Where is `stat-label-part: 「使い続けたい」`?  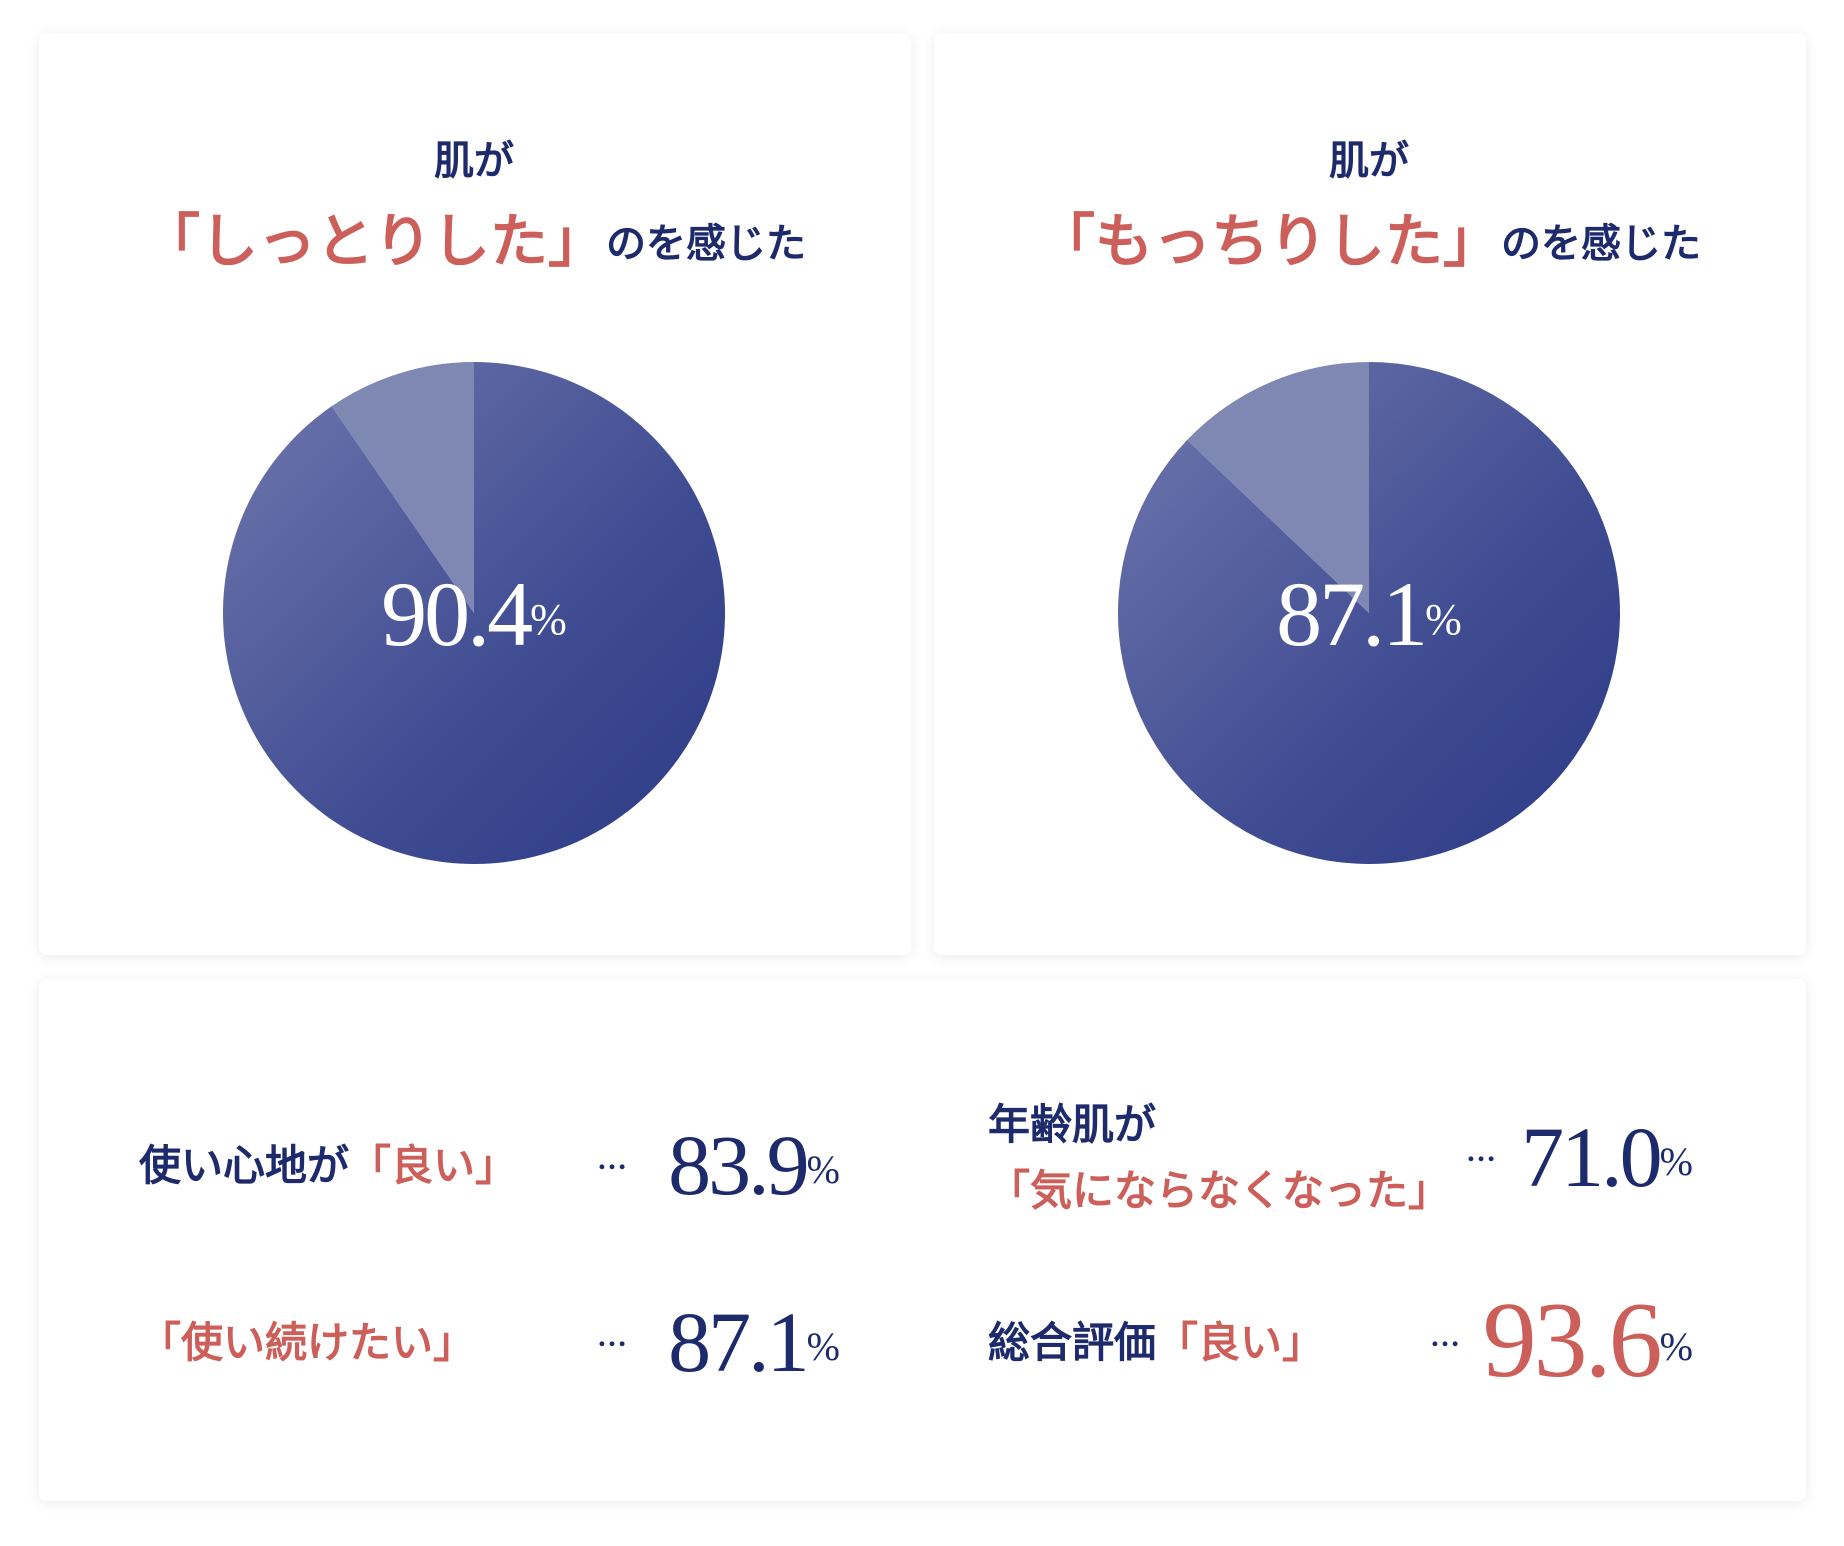
stat-label-part: 「使い続けたい」 is located at coordinates (307, 1343).